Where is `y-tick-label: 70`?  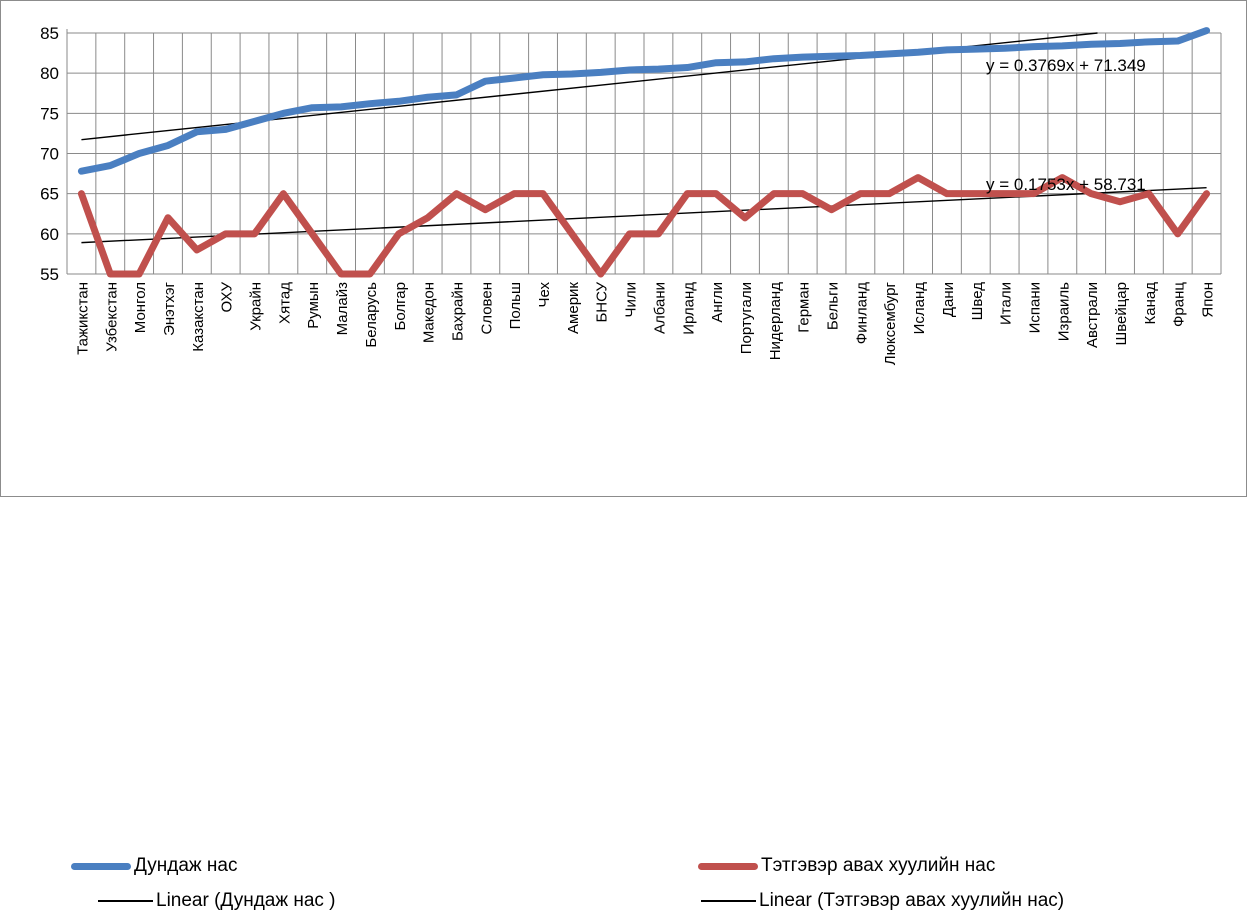 y-tick-label: 70 is located at coordinates (49, 154).